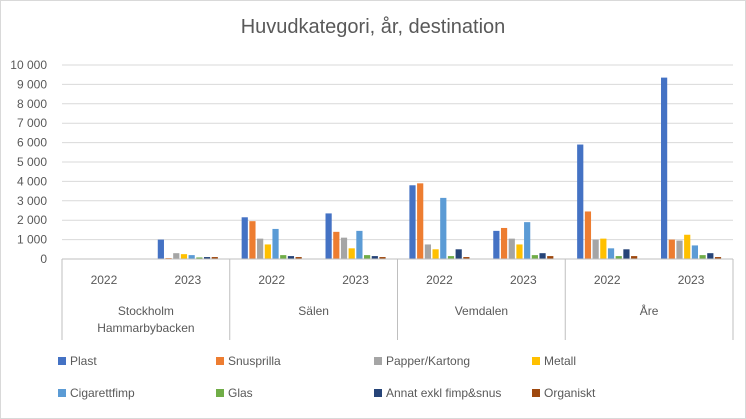 The height and width of the screenshot is (419, 746). What do you see at coordinates (32, 104) in the screenshot?
I see `y-tick-label: 8 000` at bounding box center [32, 104].